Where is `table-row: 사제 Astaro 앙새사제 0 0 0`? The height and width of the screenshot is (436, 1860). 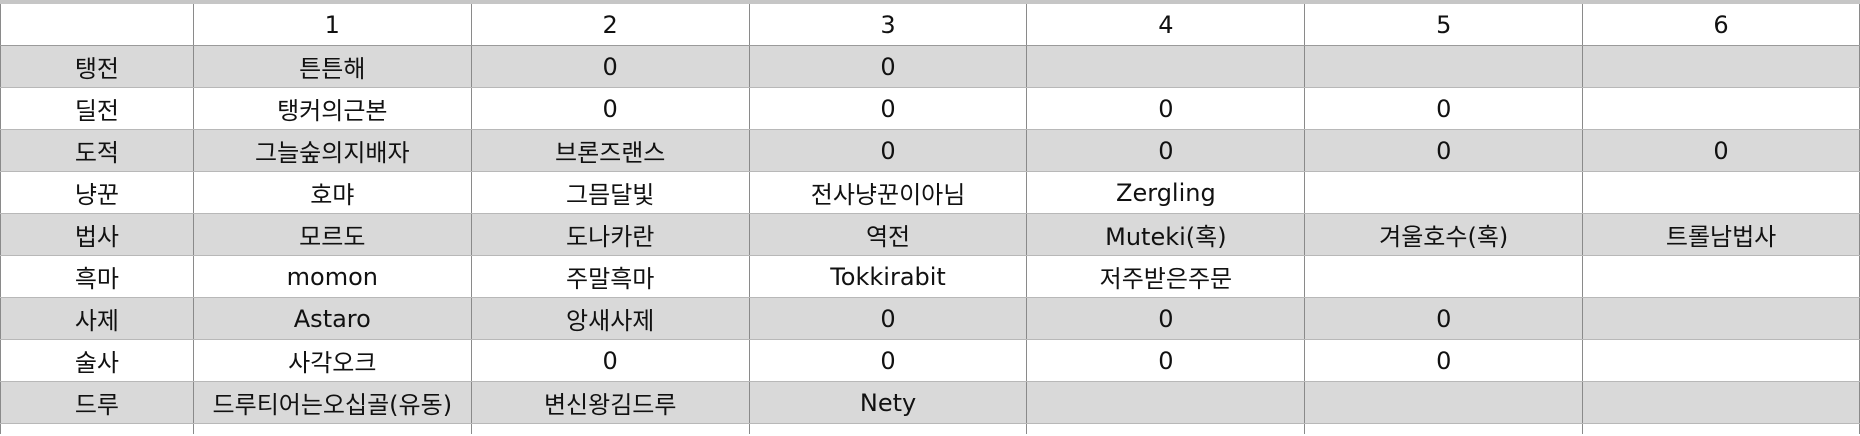 table-row: 사제 Astaro 앙새사제 0 0 0 is located at coordinates (930, 318).